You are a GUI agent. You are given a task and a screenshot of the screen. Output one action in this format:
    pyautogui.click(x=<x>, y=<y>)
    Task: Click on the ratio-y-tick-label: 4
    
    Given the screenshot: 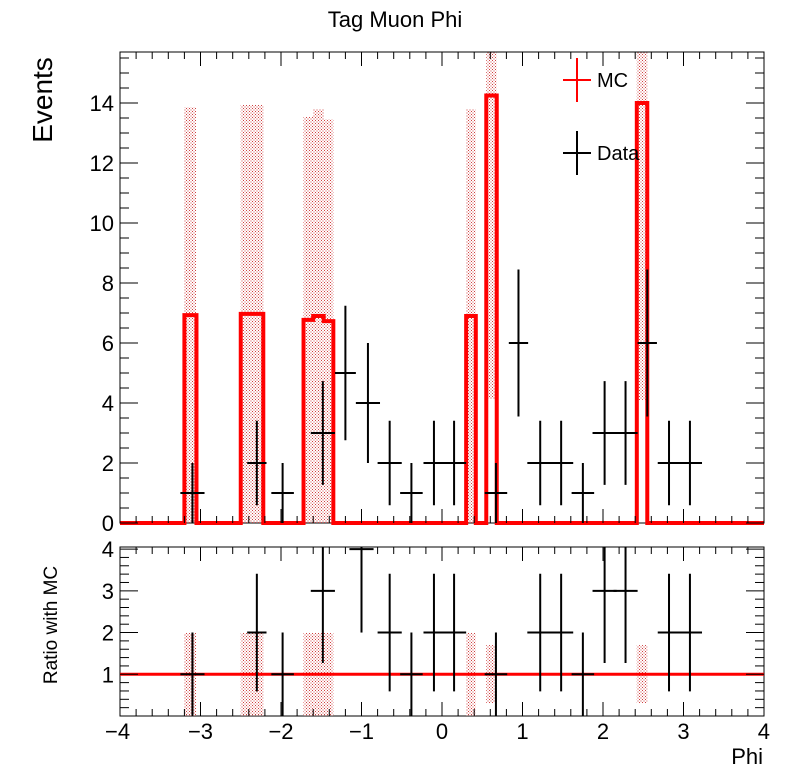 What is the action you would take?
    pyautogui.click(x=108, y=549)
    